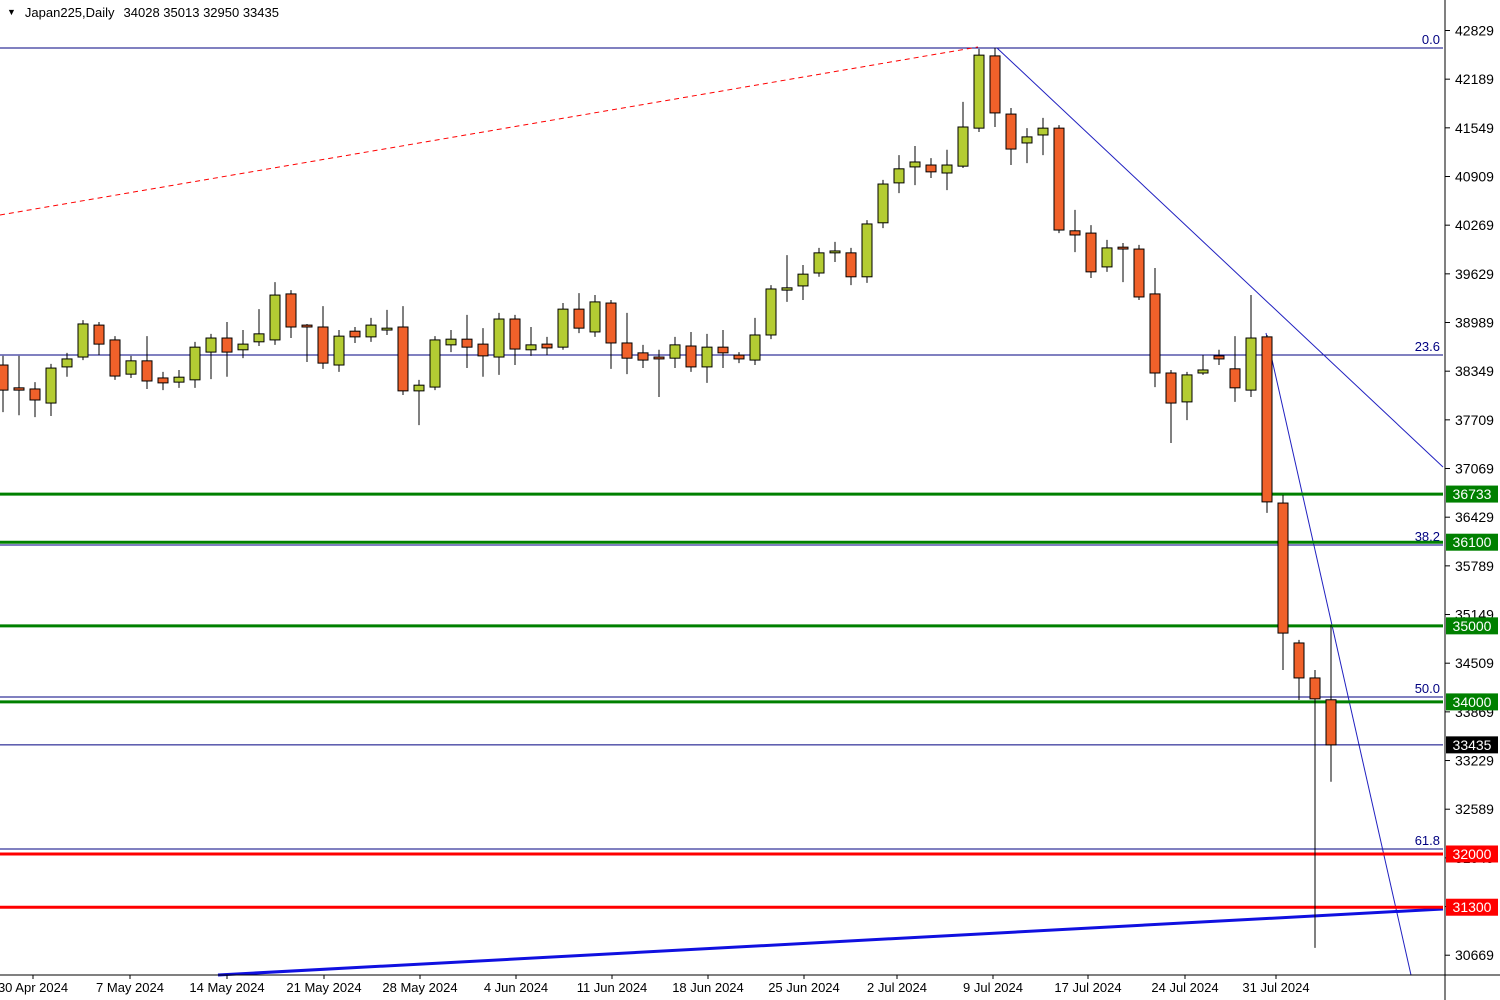 The width and height of the screenshot is (1500, 1000). I want to click on descending-blue-trendline, so click(1220, 257).